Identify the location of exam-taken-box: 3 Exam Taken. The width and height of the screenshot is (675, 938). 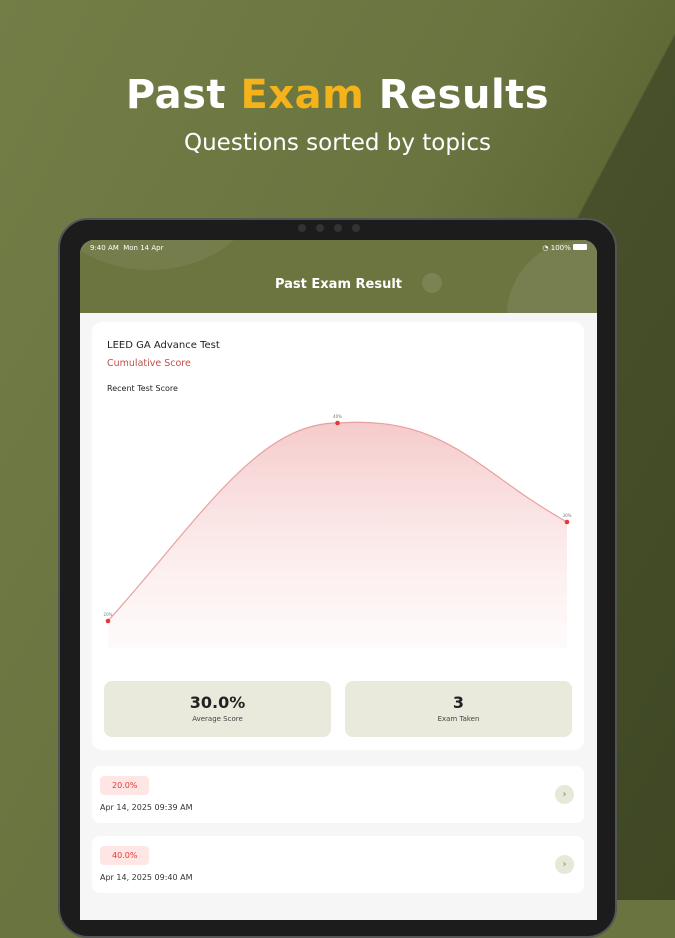
(458, 709).